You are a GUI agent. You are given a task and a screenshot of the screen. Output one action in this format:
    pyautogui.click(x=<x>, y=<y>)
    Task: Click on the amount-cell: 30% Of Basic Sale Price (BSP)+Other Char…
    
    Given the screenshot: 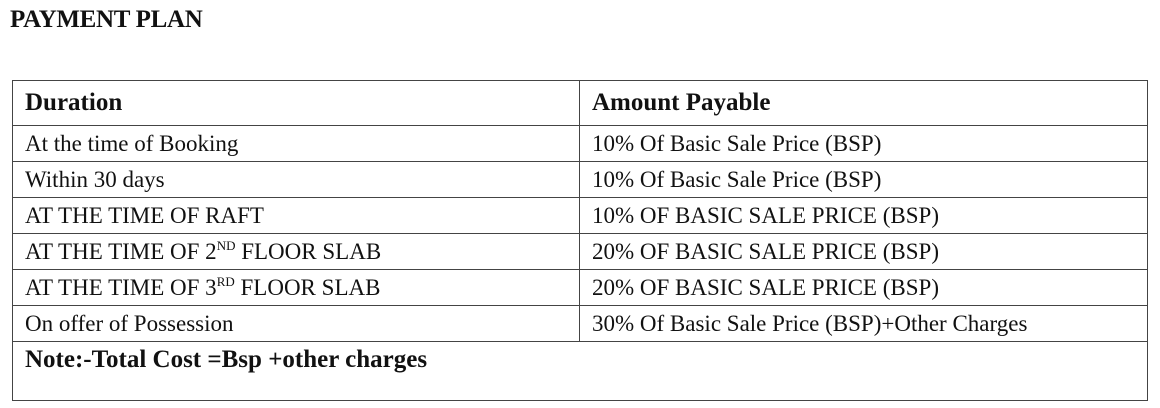 What is the action you would take?
    pyautogui.click(x=863, y=323)
    